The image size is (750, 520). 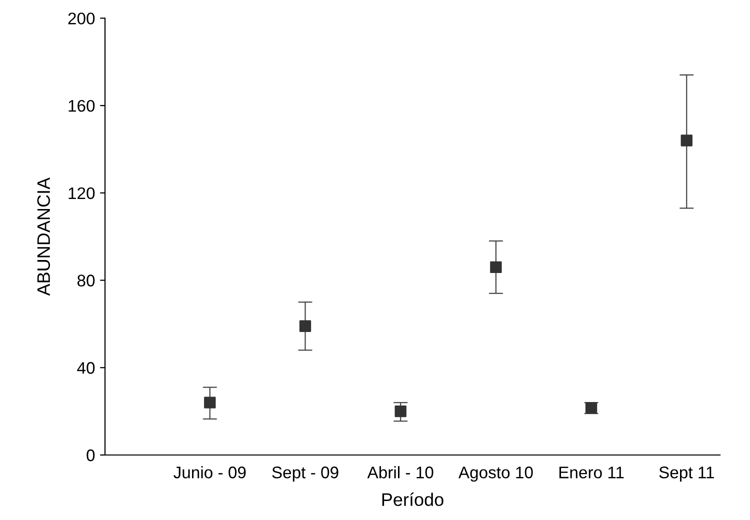 What do you see at coordinates (413, 499) in the screenshot?
I see `x-axis-title: Período` at bounding box center [413, 499].